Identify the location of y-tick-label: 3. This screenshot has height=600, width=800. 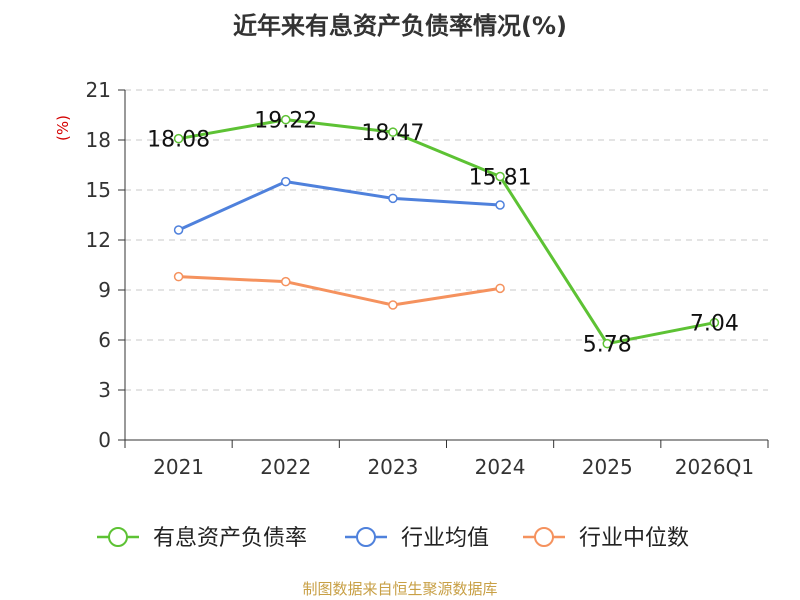
(104, 390).